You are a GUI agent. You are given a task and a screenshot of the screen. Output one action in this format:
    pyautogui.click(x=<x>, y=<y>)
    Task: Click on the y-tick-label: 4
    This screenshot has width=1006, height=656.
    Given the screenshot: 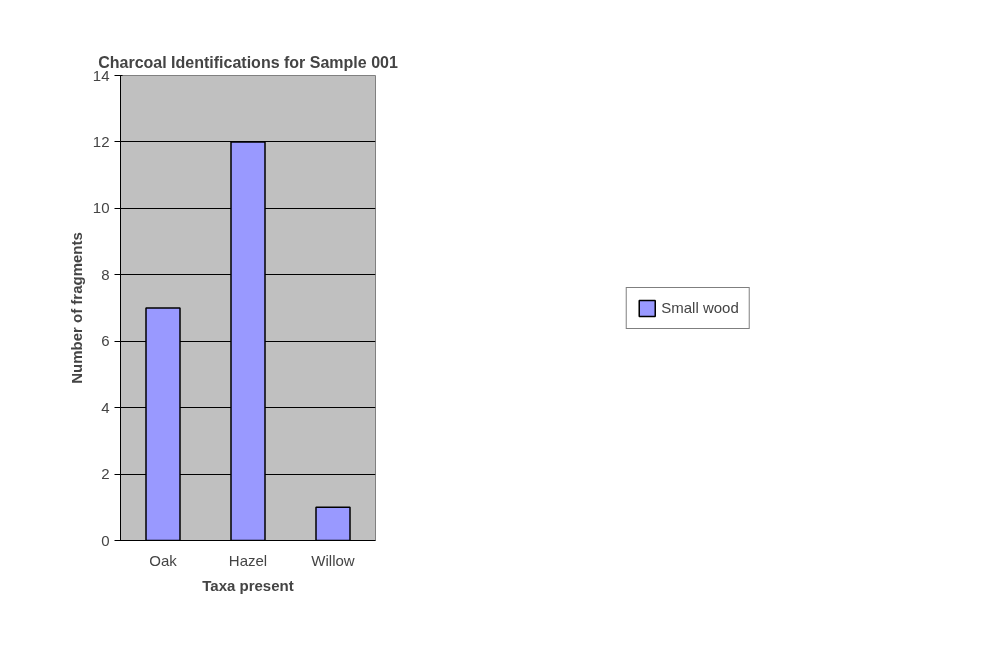 What is the action you would take?
    pyautogui.click(x=105, y=407)
    